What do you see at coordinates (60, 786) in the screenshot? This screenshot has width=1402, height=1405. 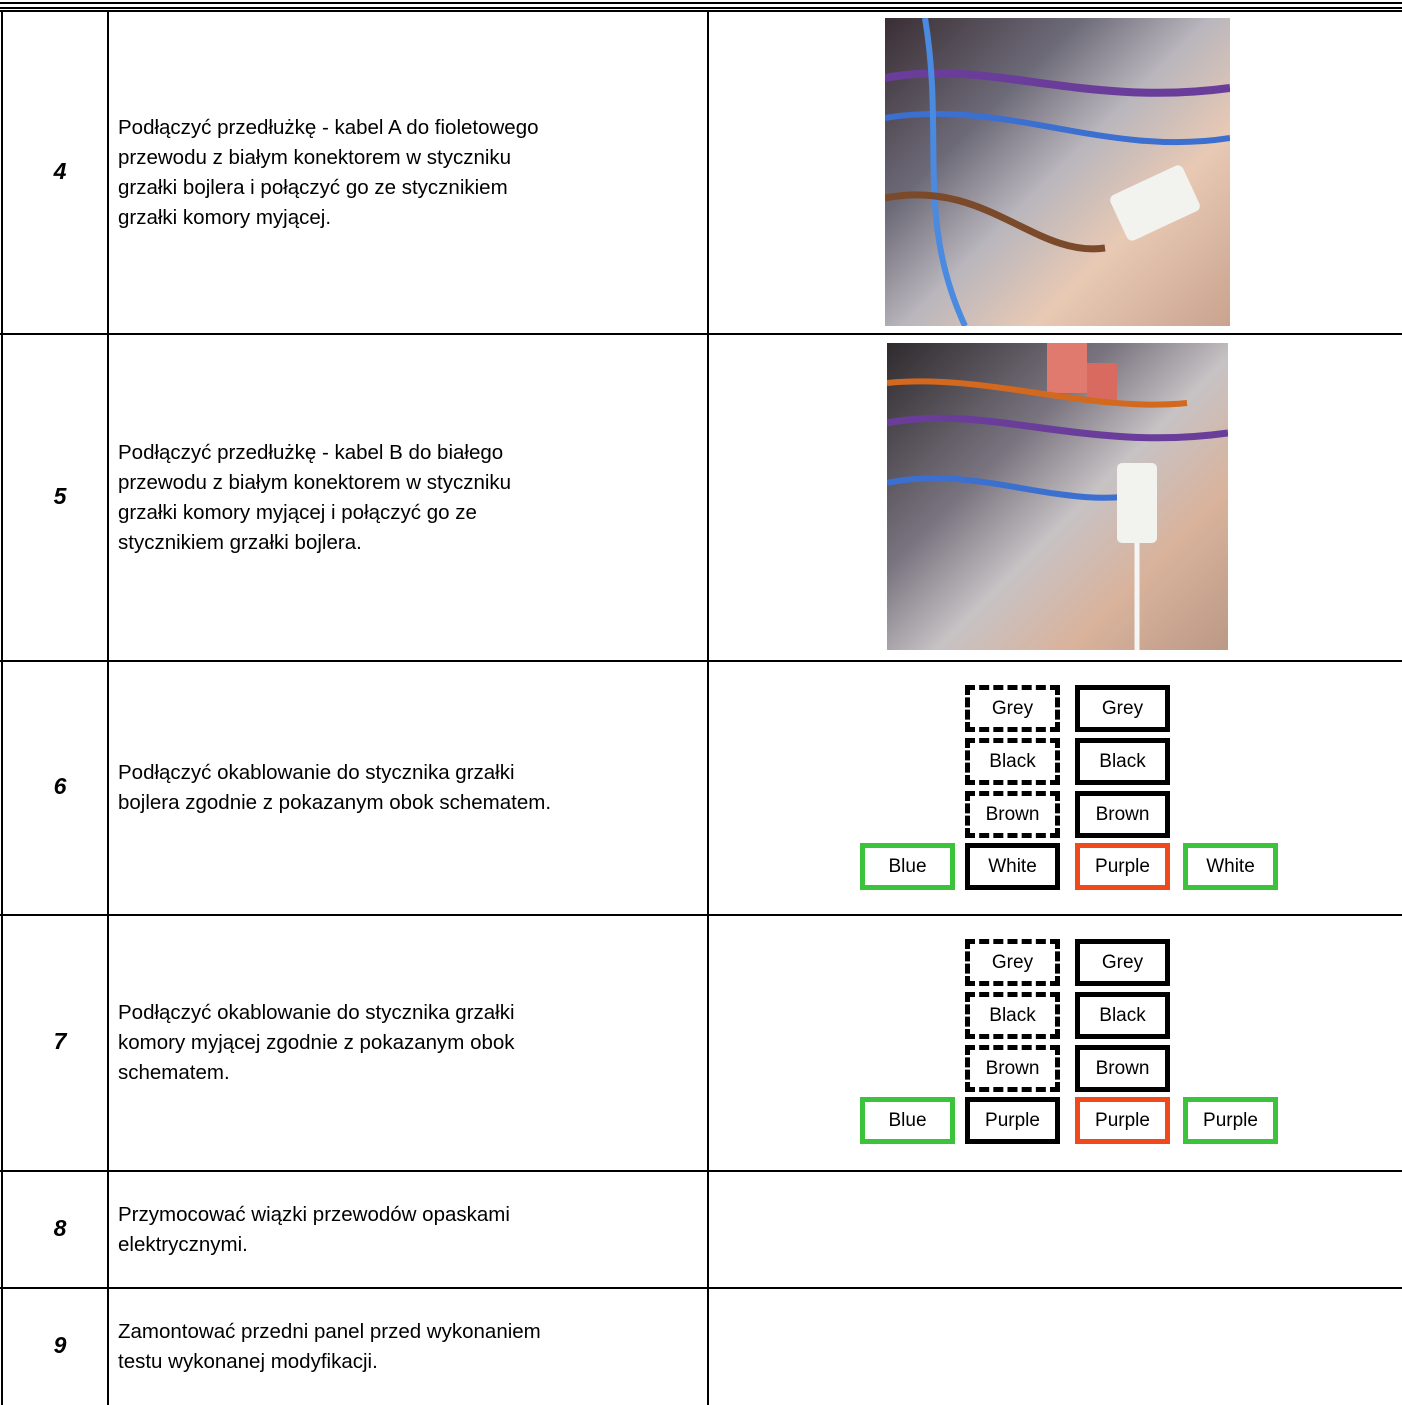 I see `step-number: 6` at bounding box center [60, 786].